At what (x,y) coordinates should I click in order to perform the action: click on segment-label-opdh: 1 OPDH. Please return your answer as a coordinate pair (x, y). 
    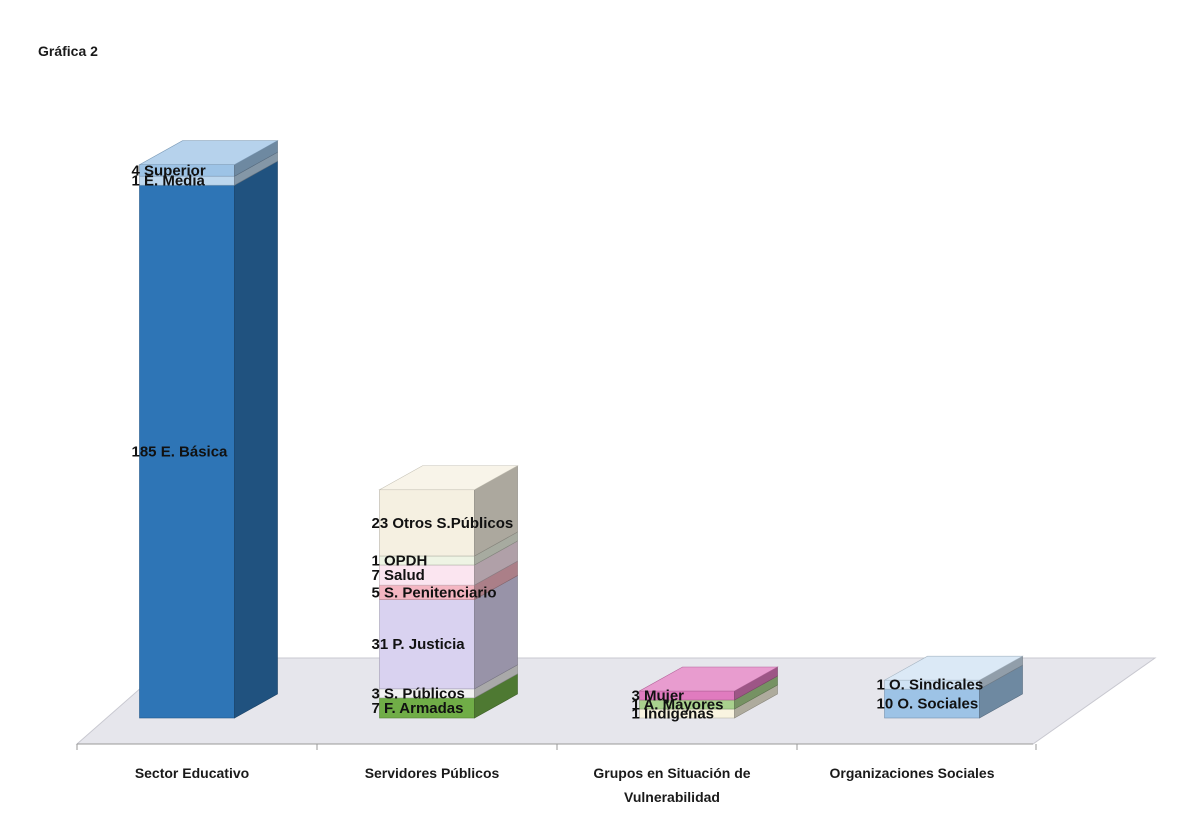
    Looking at the image, I should click on (400, 561).